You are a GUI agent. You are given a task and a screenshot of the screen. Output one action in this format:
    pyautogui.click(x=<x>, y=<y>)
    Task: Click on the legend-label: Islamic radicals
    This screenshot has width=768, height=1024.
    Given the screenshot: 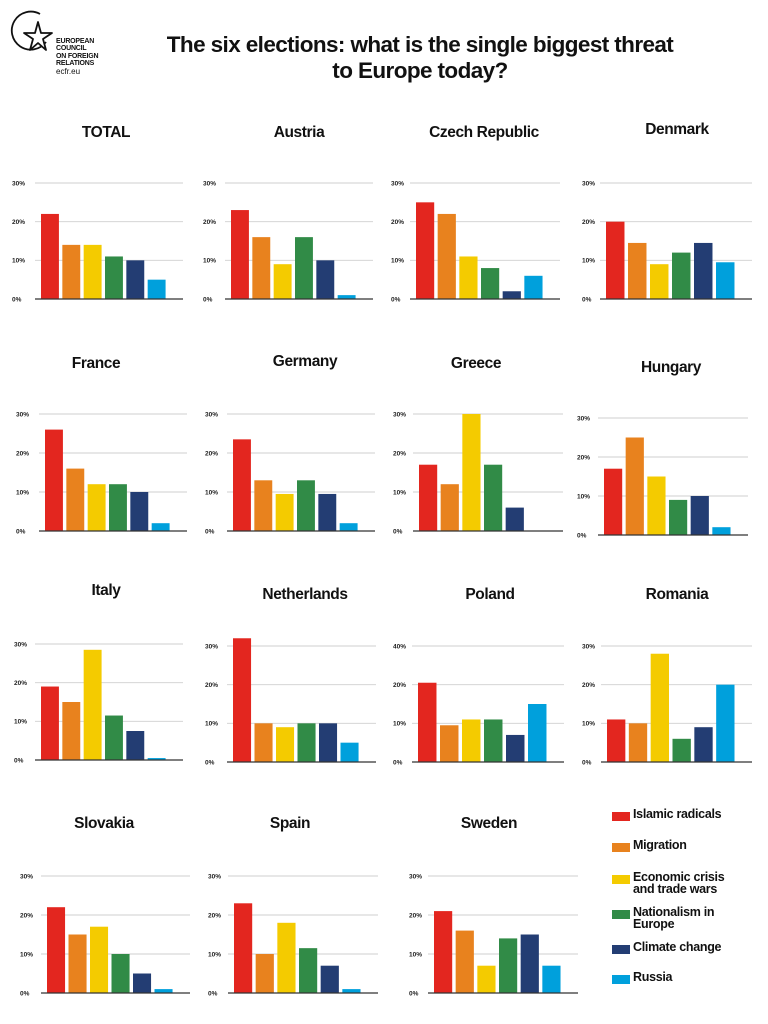 What is the action you would take?
    pyautogui.click(x=677, y=814)
    